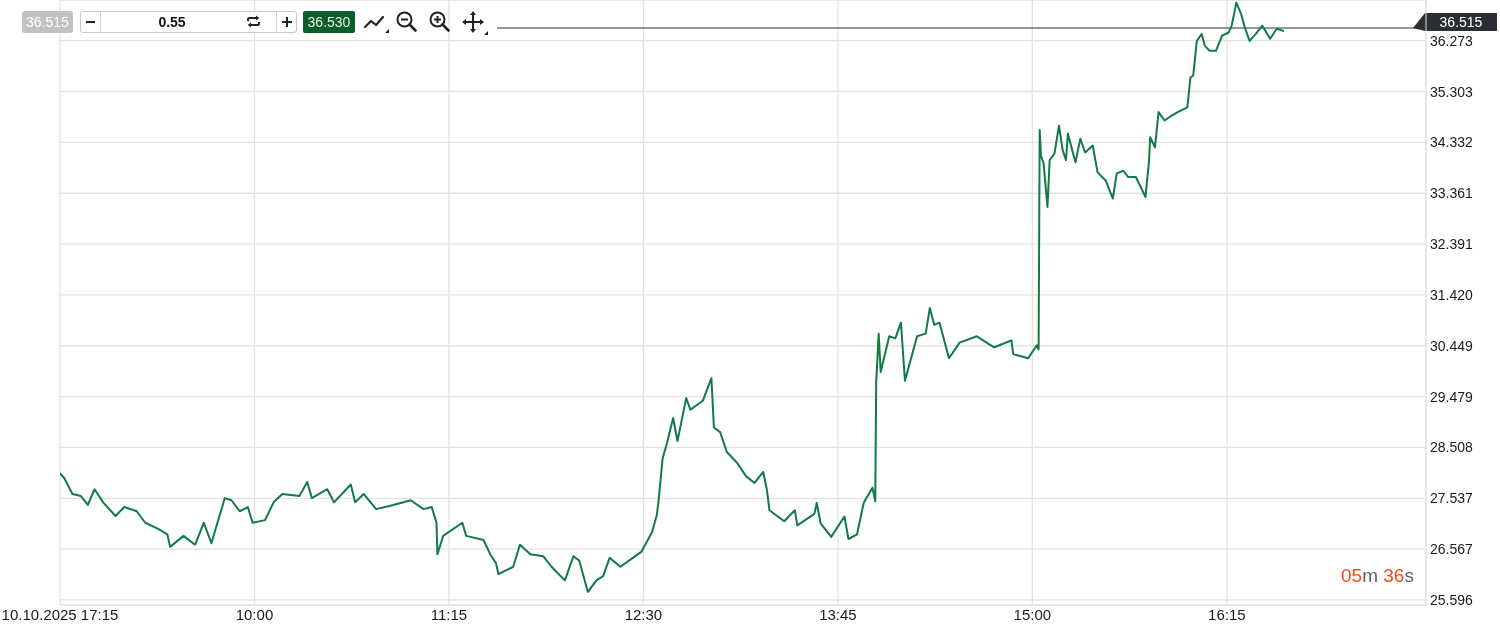 The width and height of the screenshot is (1500, 631). Describe the element at coordinates (1452, 91) in the screenshot. I see `y-tick-label: 35.303` at that location.